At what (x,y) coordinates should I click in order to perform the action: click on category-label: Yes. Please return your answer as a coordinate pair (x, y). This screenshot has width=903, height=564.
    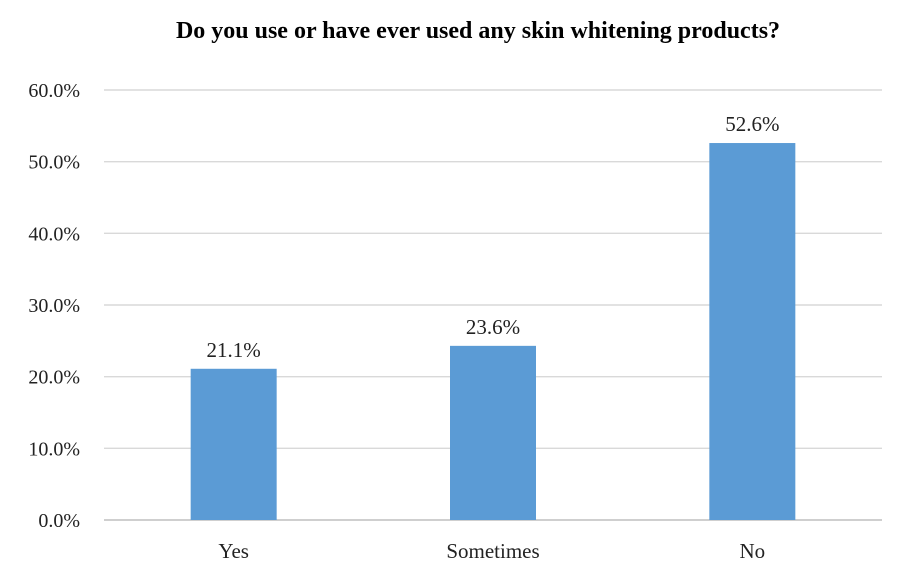
    Looking at the image, I should click on (233, 551).